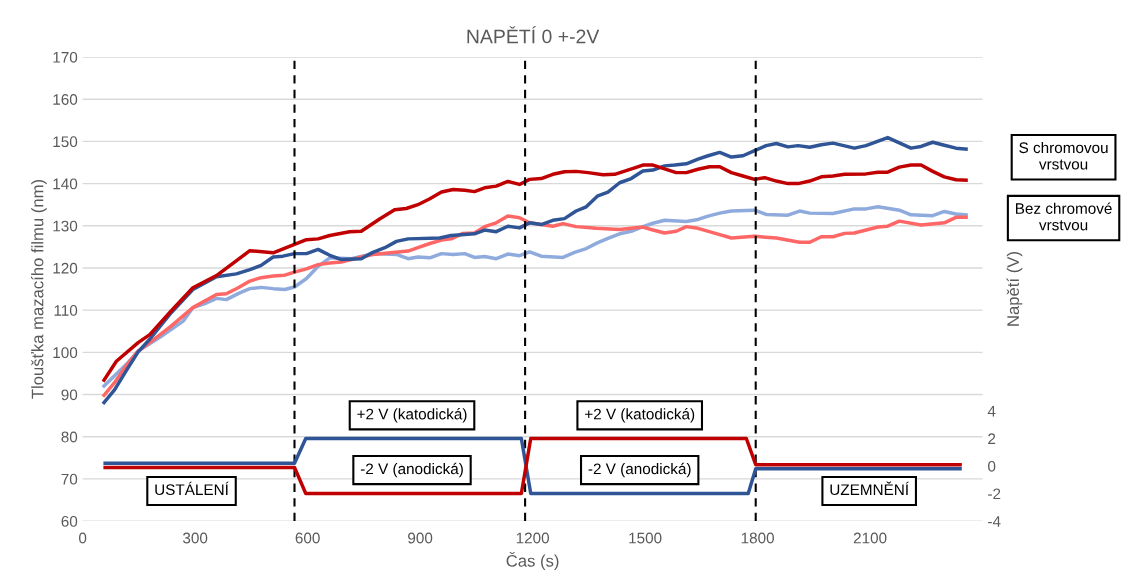  What do you see at coordinates (65, 184) in the screenshot?
I see `y-tick-label: 140` at bounding box center [65, 184].